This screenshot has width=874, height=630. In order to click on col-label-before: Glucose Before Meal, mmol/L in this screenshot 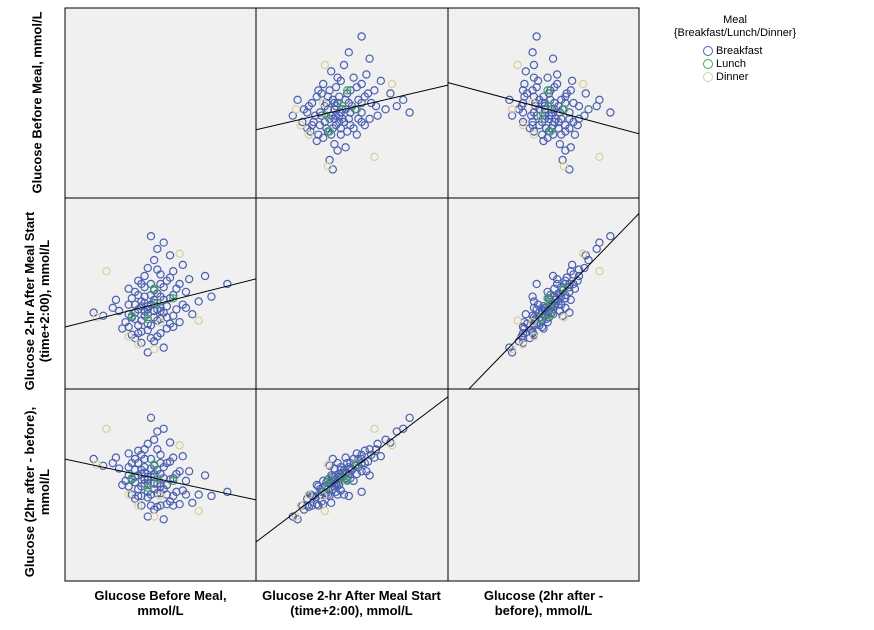, I will do `click(160, 603)`.